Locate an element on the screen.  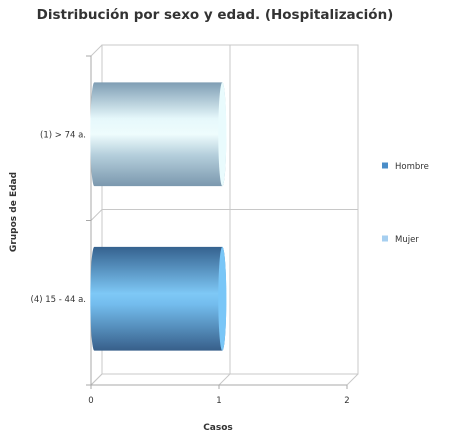
y-axis-title: Grupos de Edad is located at coordinates (14, 212).